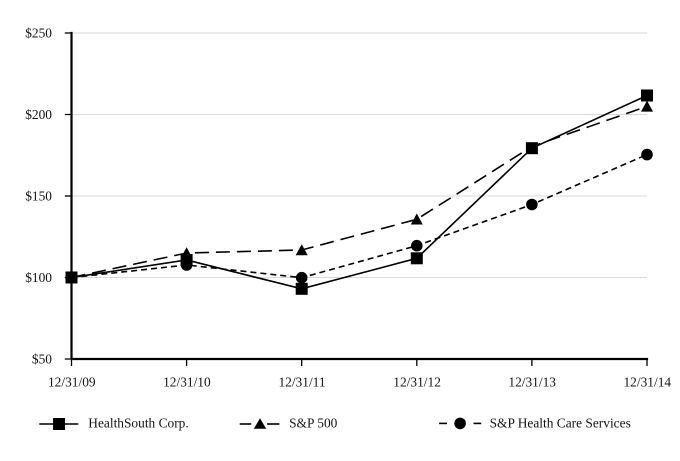  I want to click on svg-text: S&P 500, so click(313, 423).